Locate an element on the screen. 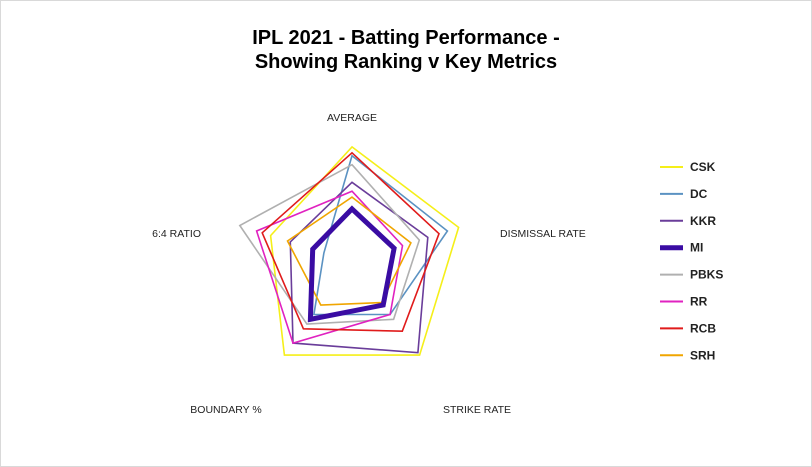  legend-label-rcb: RCB is located at coordinates (703, 328).